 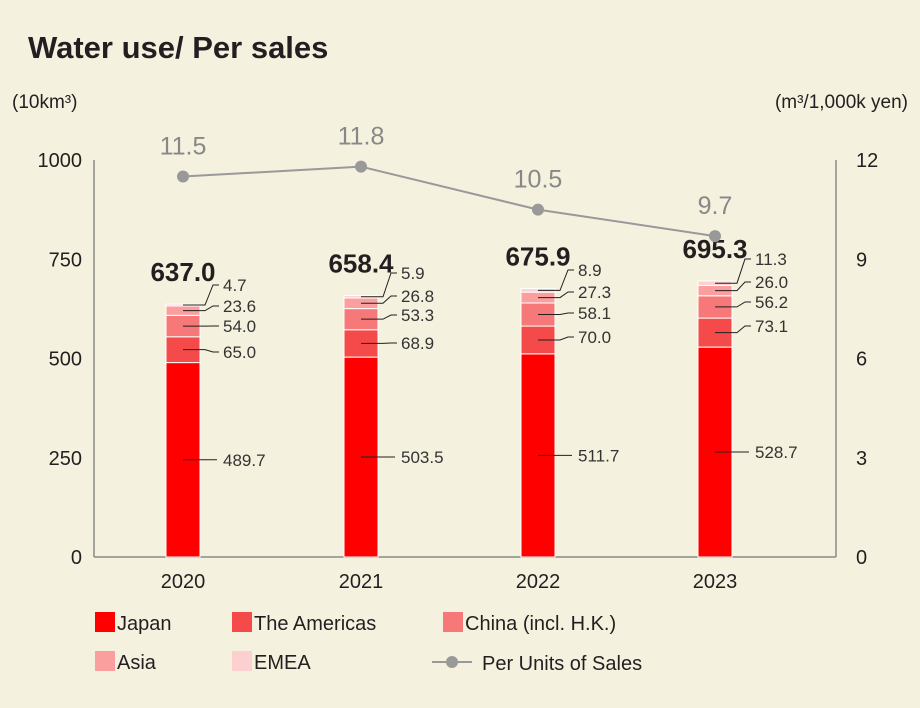 I want to click on legend-swatch-emea, so click(x=242, y=661).